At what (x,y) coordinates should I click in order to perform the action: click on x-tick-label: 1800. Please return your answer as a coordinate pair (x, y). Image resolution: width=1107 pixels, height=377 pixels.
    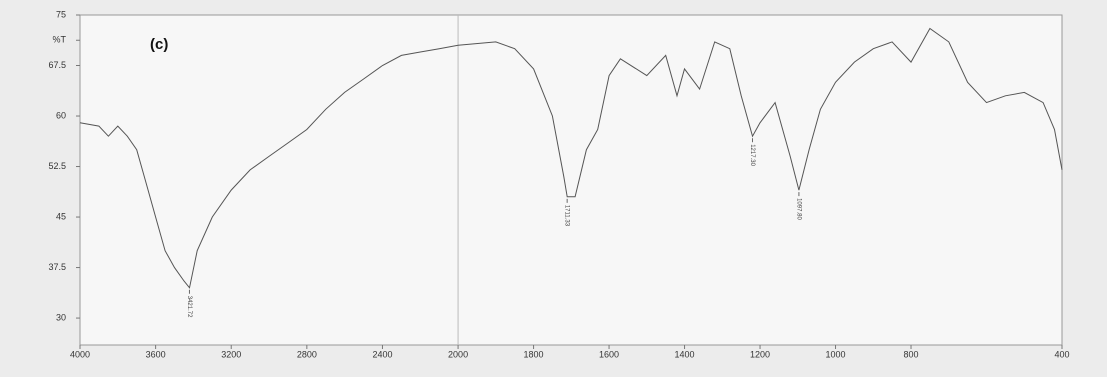
    Looking at the image, I should click on (534, 354).